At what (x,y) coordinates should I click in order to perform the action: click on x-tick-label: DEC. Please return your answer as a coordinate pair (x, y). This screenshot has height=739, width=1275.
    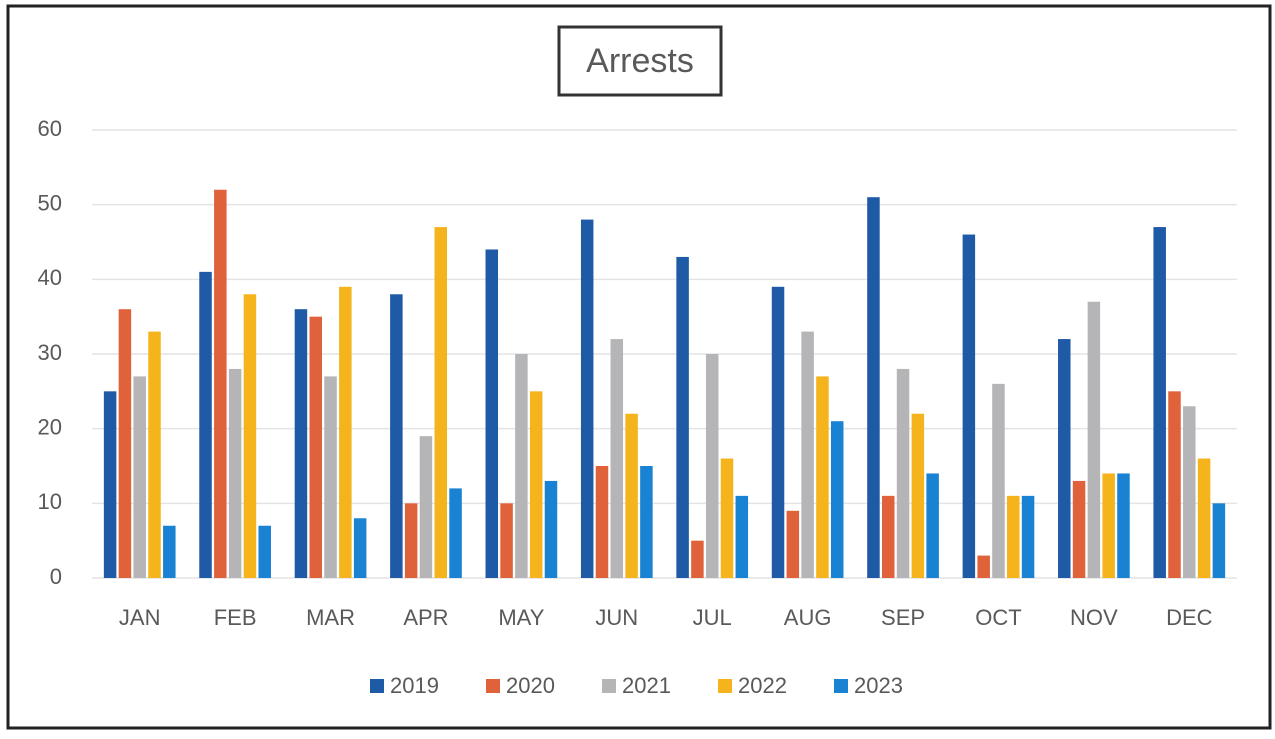
    Looking at the image, I should click on (1189, 617).